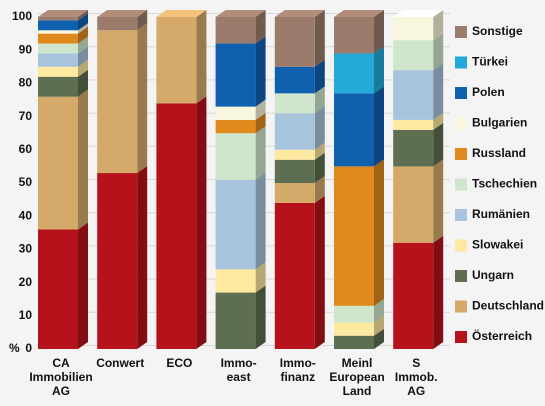  What do you see at coordinates (179, 363) in the screenshot?
I see `x-tick-label: ECO` at bounding box center [179, 363].